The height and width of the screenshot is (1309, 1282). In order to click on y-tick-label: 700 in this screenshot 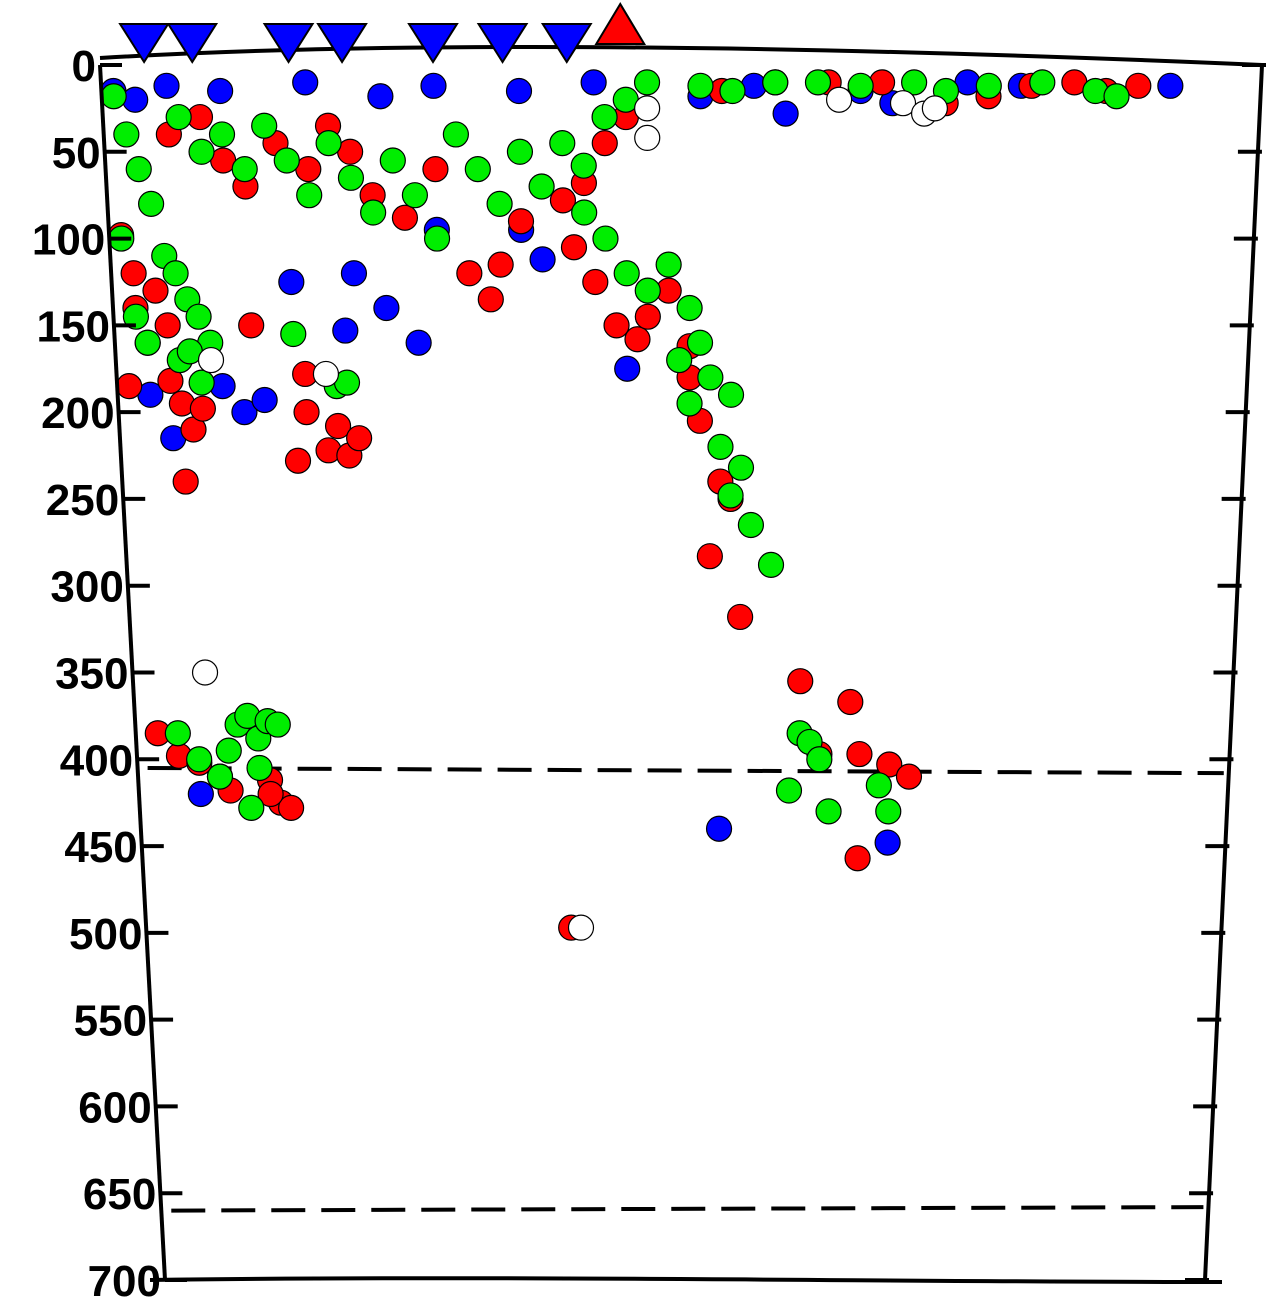, I will do `click(124, 1281)`.